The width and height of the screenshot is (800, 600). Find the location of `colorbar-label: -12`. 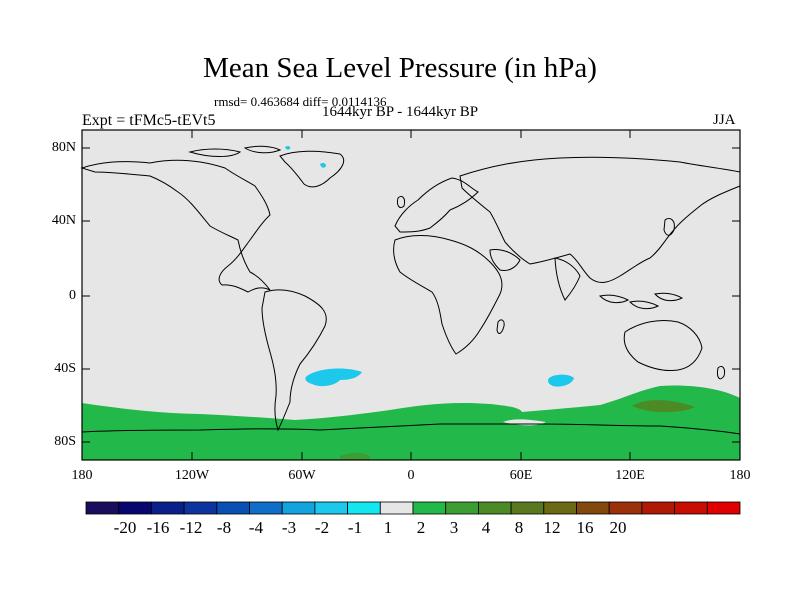

colorbar-label: -12 is located at coordinates (191, 527).